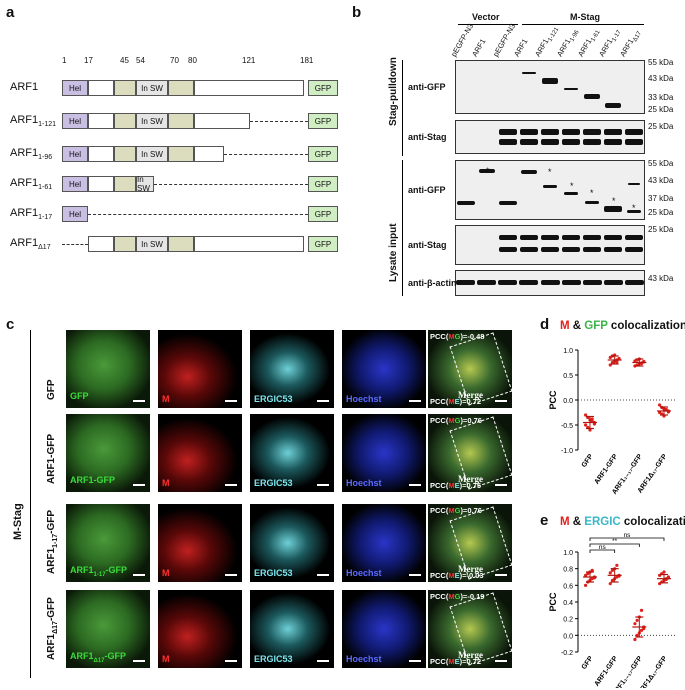 The image size is (685, 690). I want to click on construct-sub: 1-96, so click(45, 158).